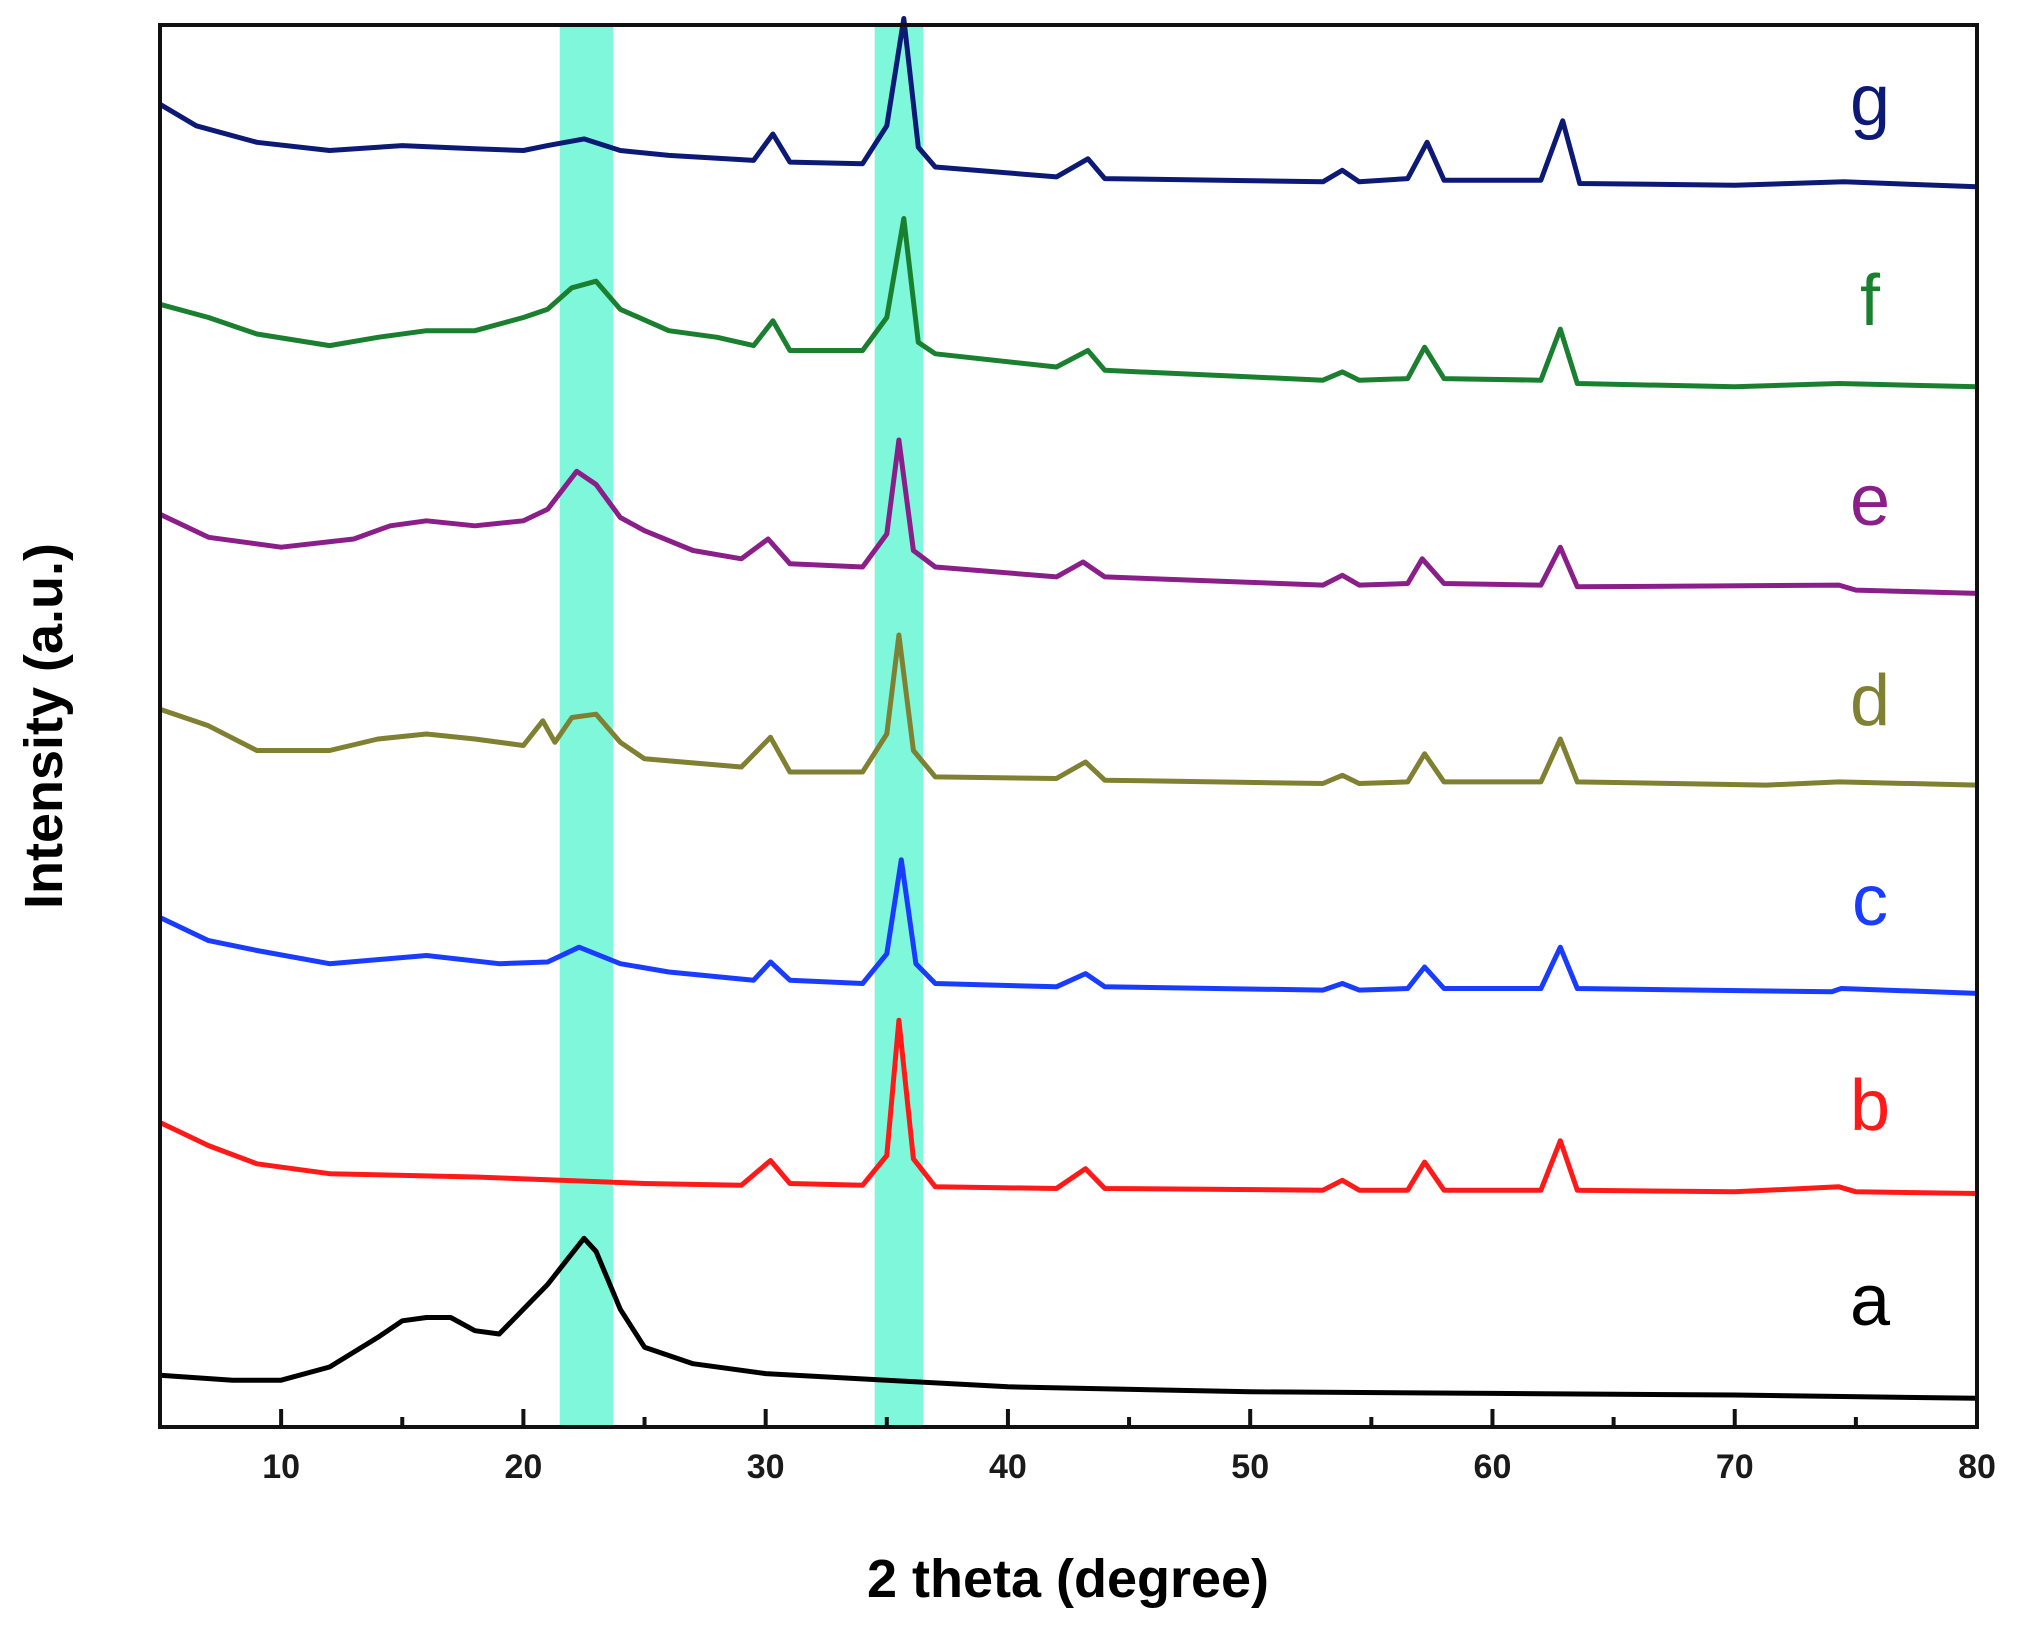 Image resolution: width=2019 pixels, height=1626 pixels. Describe the element at coordinates (1870, 1106) in the screenshot. I see `series-label-b: b` at that location.